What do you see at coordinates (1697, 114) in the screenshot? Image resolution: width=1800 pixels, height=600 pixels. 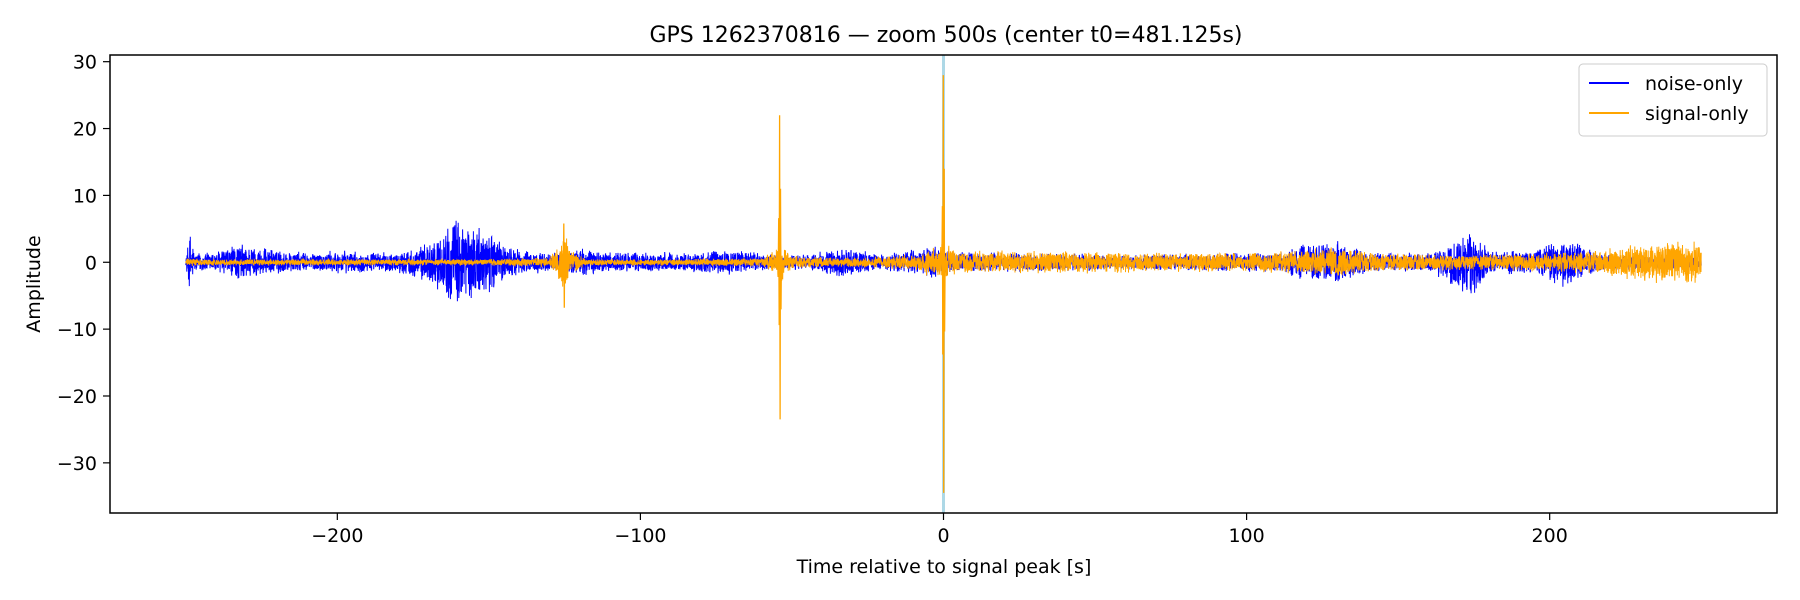 I see `legend-label-signal-only: signal-only` at bounding box center [1697, 114].